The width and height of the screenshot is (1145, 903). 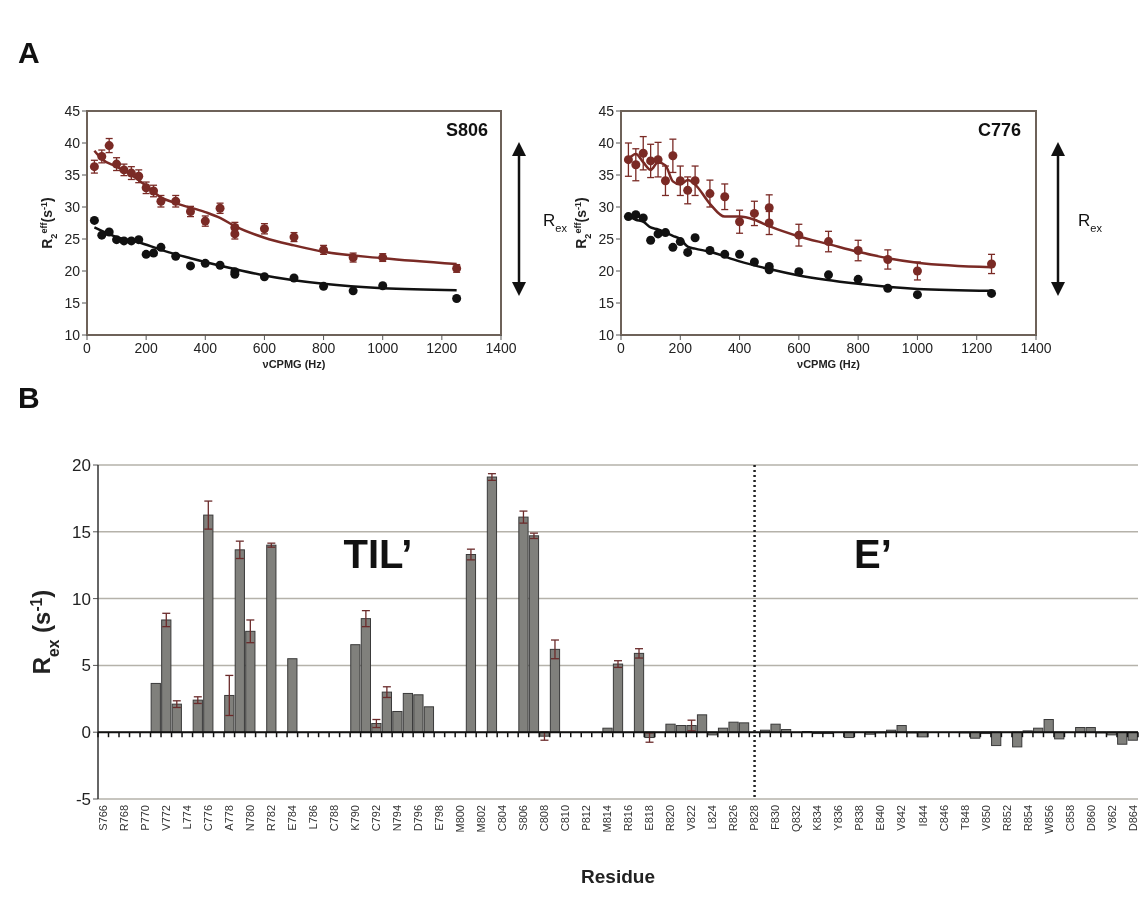 What do you see at coordinates (208, 818) in the screenshot?
I see `x-tick-label: C776` at bounding box center [208, 818].